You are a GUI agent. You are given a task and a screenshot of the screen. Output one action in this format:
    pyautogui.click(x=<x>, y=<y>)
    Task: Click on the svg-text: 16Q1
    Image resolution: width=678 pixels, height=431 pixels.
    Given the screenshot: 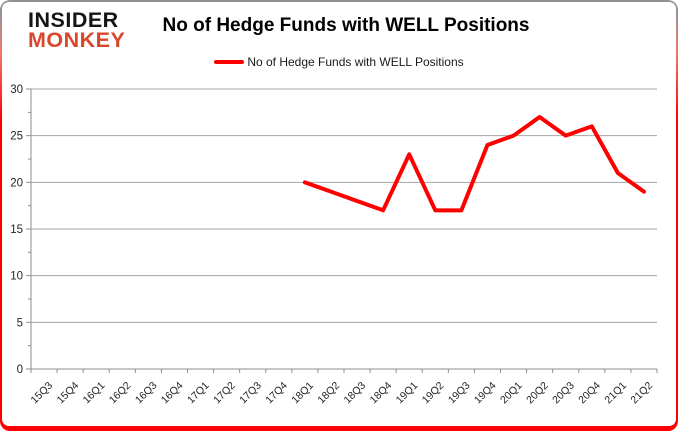 What is the action you would take?
    pyautogui.click(x=94, y=393)
    